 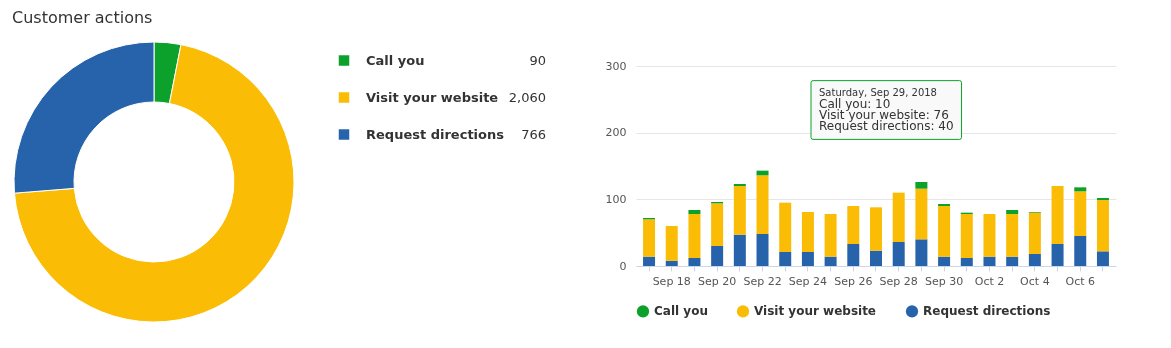 I want to click on x-tick-label: Oct 4, so click(x=1035, y=281).